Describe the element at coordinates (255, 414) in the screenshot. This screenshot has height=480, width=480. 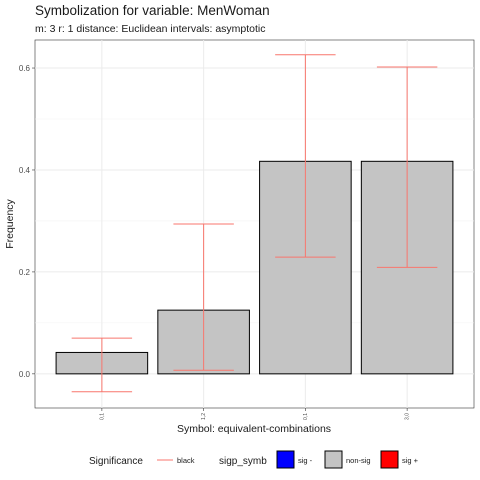
I see `x-axis: 0,1 1,2 0,1 3,0` at that location.